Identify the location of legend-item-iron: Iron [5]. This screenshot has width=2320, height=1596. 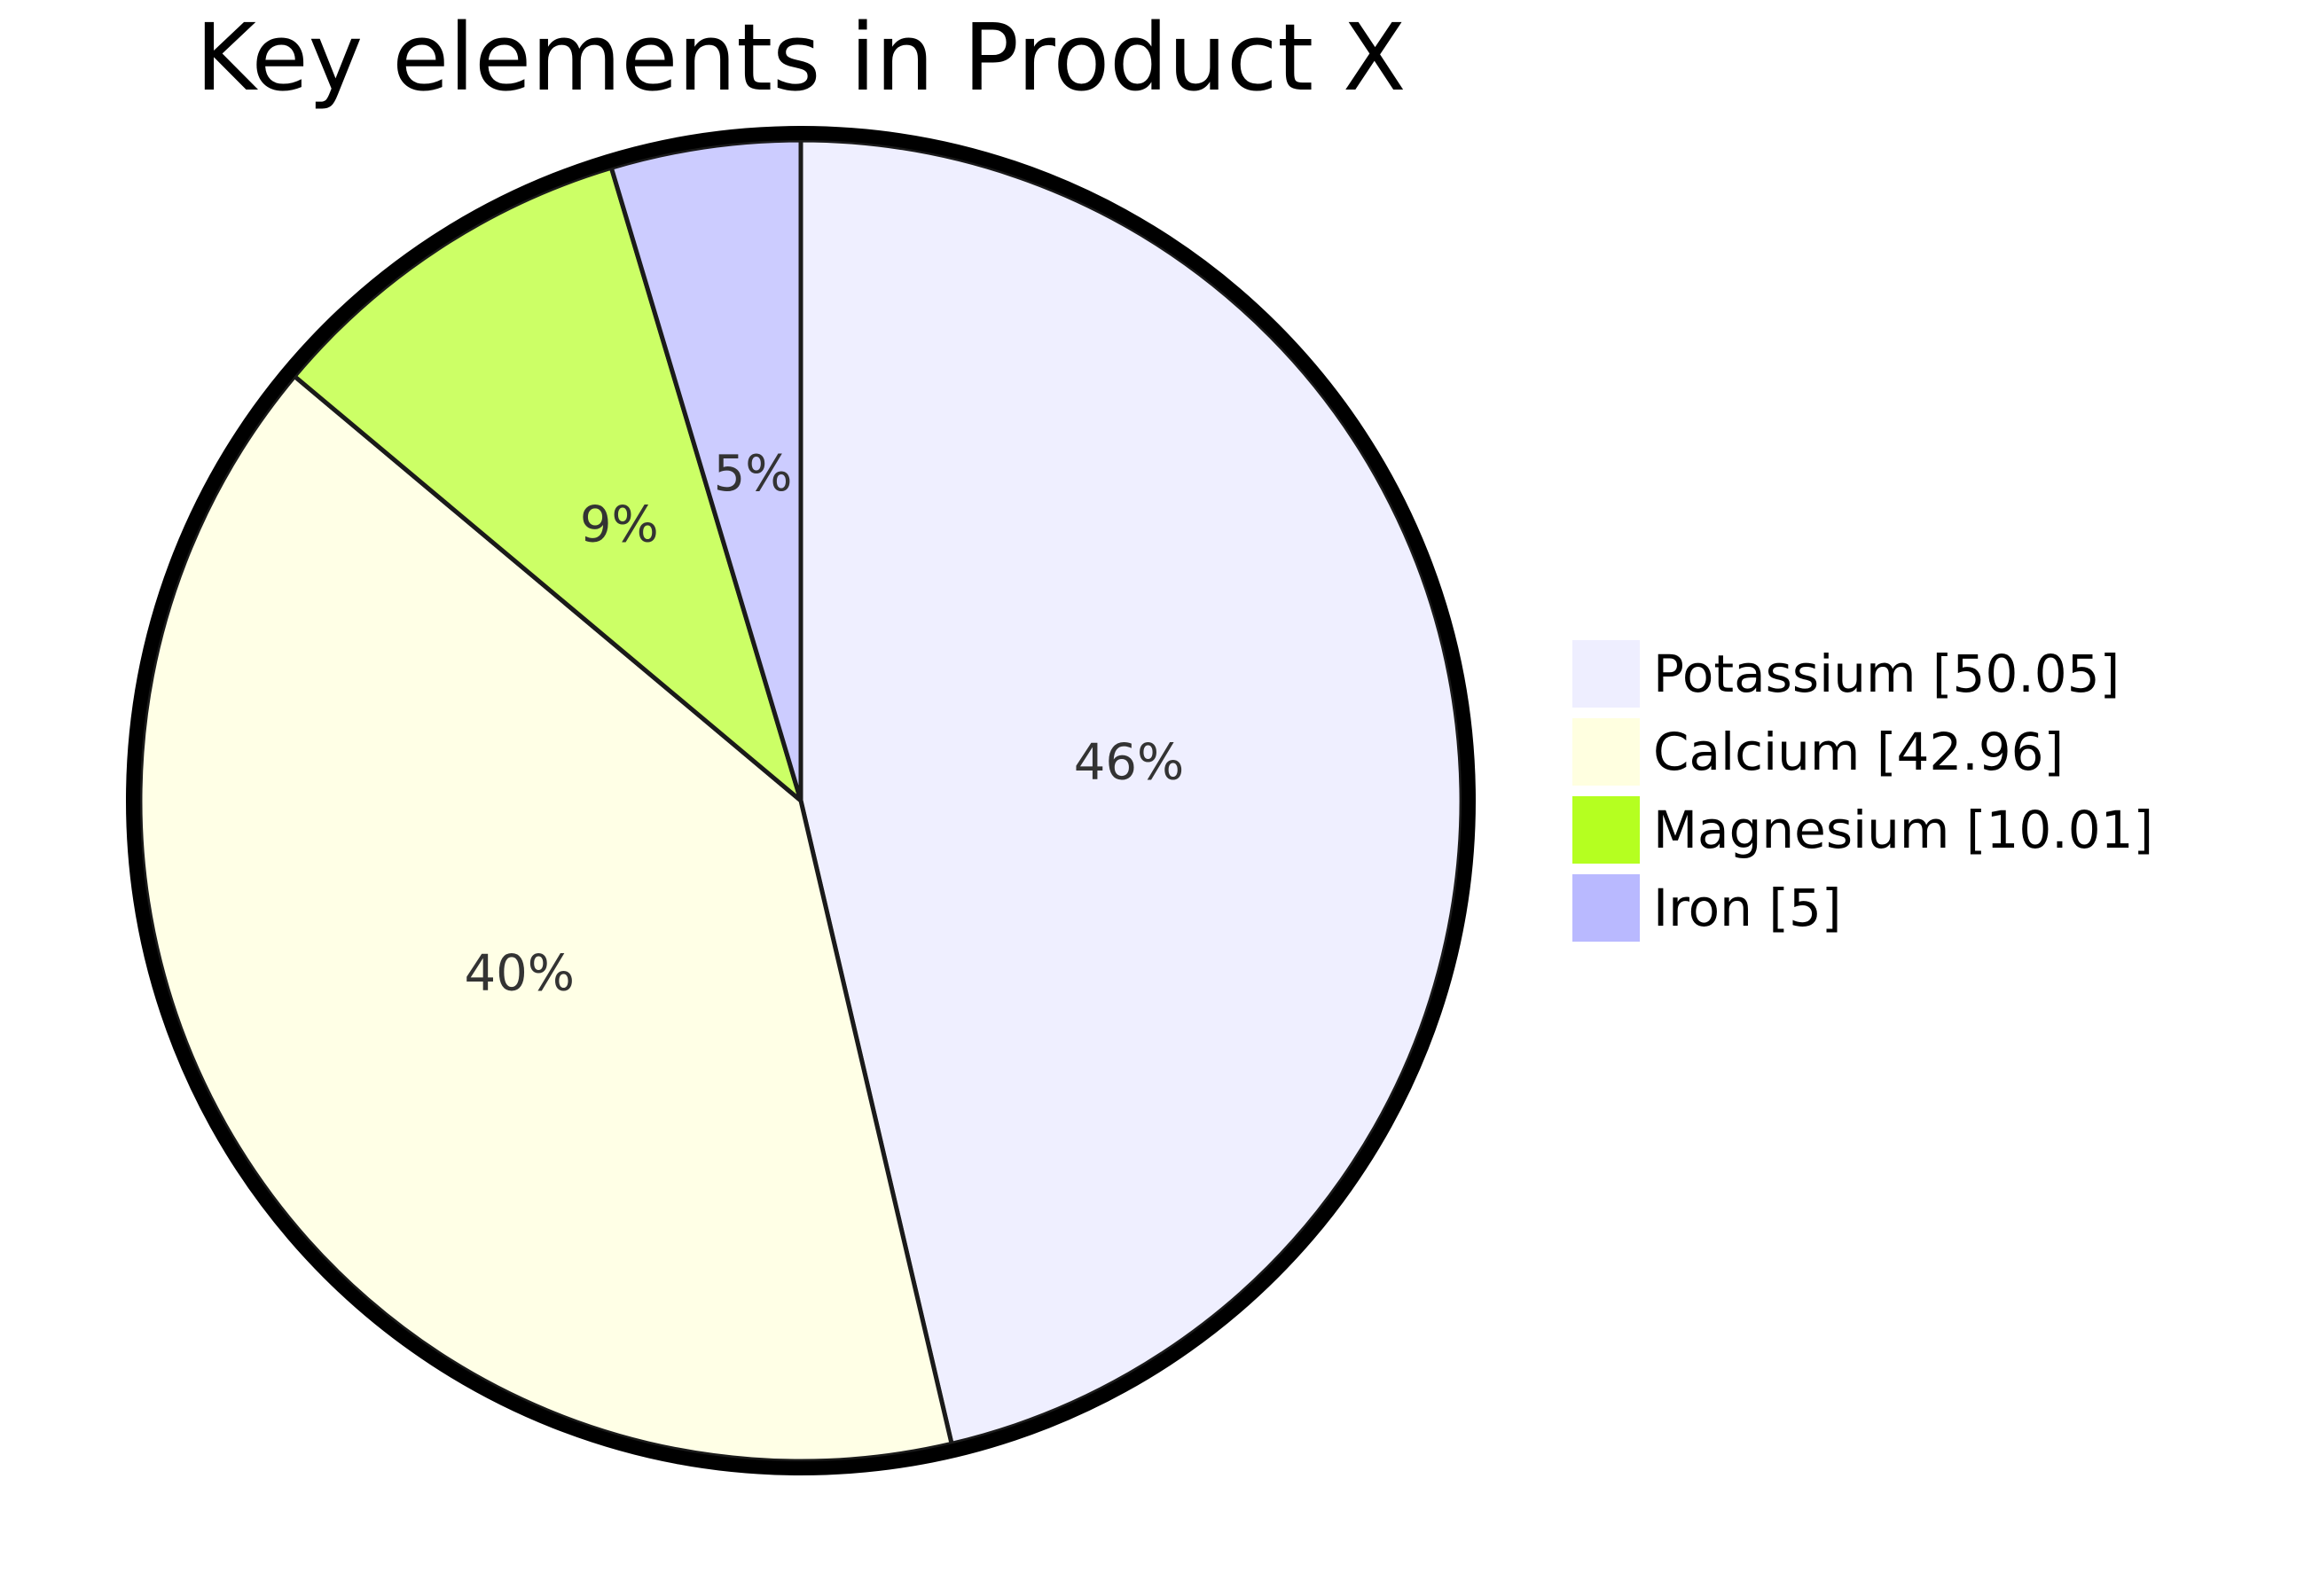
(1707, 908).